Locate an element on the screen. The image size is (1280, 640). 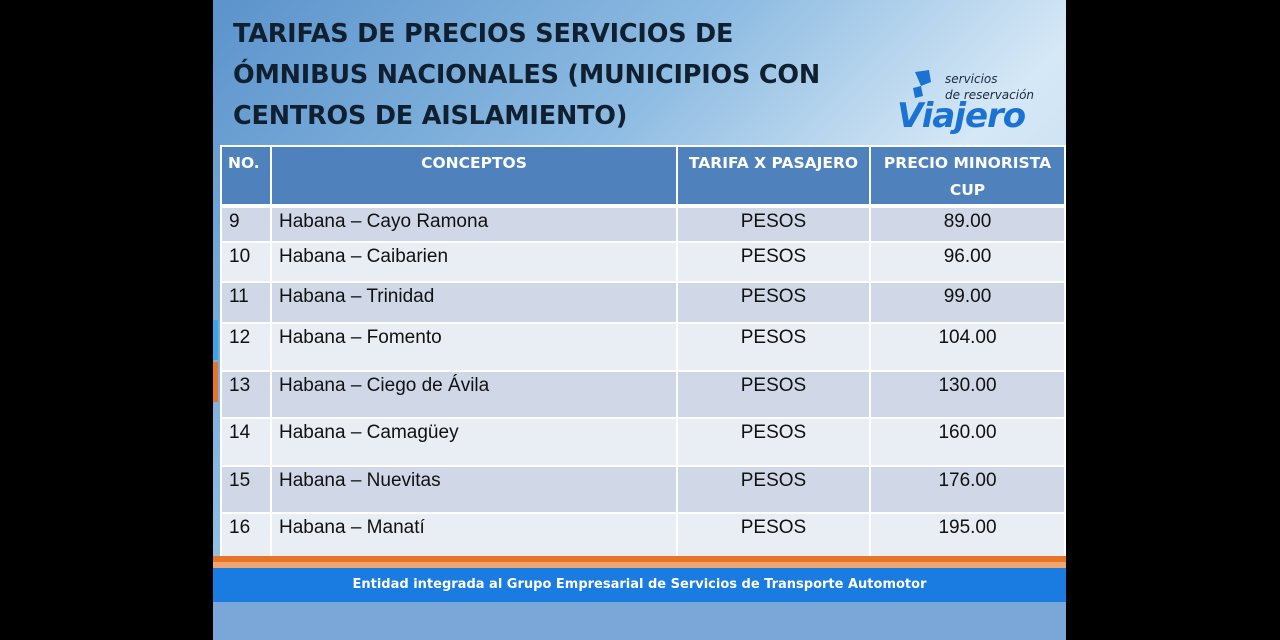
table-row: 10 Habana – Caibarien PESOS 96.00 is located at coordinates (643, 262).